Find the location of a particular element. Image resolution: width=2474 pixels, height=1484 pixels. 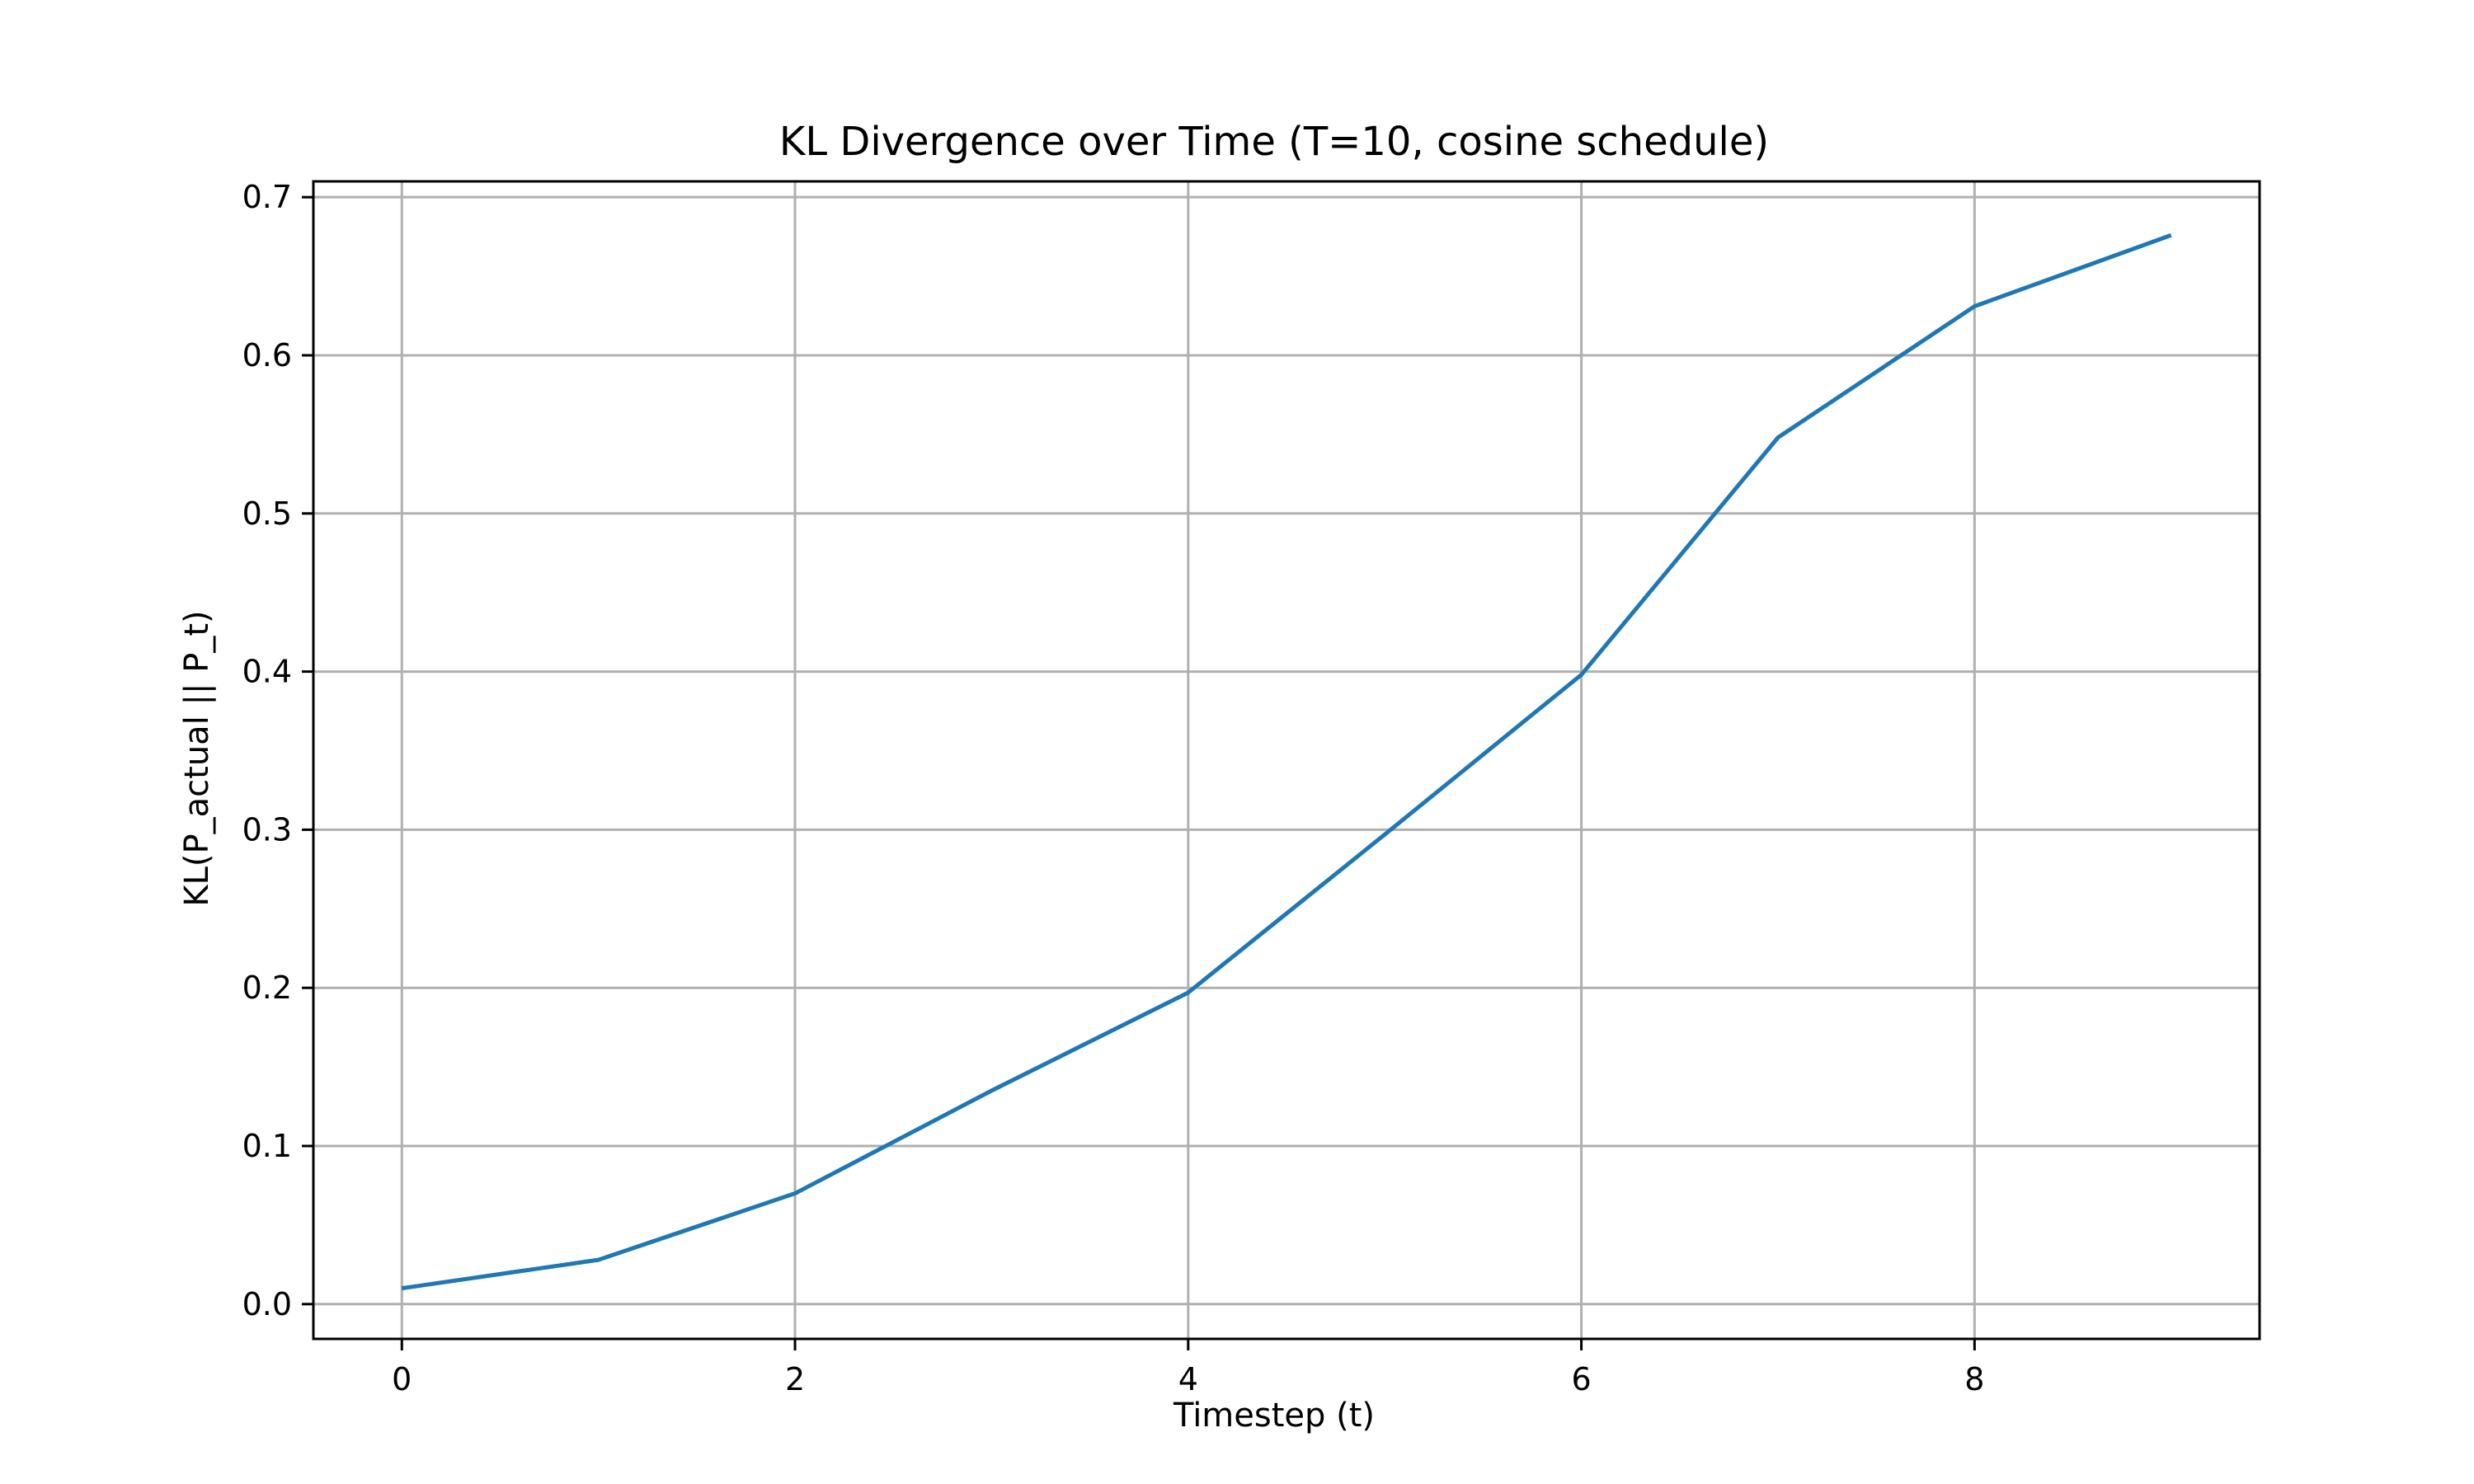

x-tick-label: 2 is located at coordinates (795, 1379).